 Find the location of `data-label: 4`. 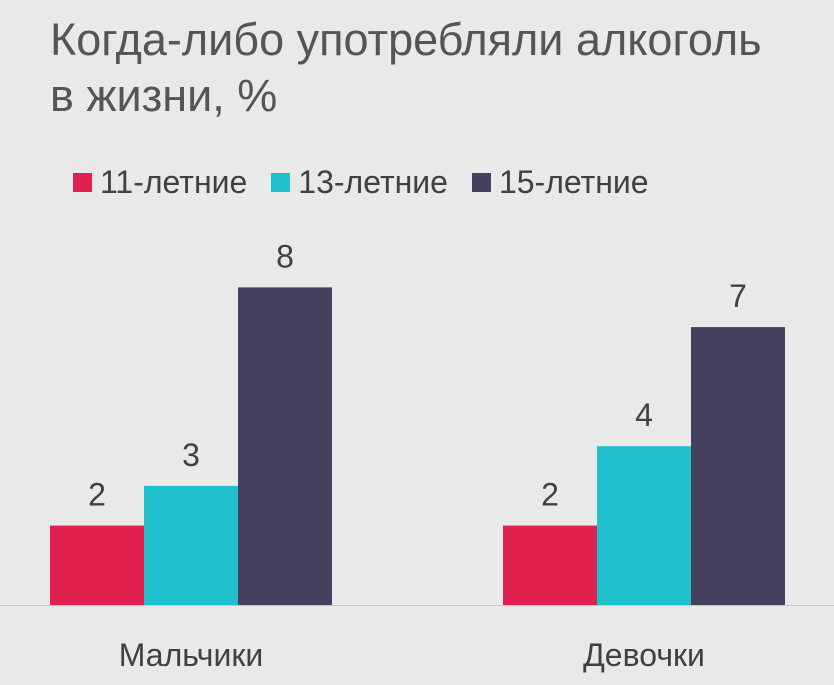

data-label: 4 is located at coordinates (644, 415).